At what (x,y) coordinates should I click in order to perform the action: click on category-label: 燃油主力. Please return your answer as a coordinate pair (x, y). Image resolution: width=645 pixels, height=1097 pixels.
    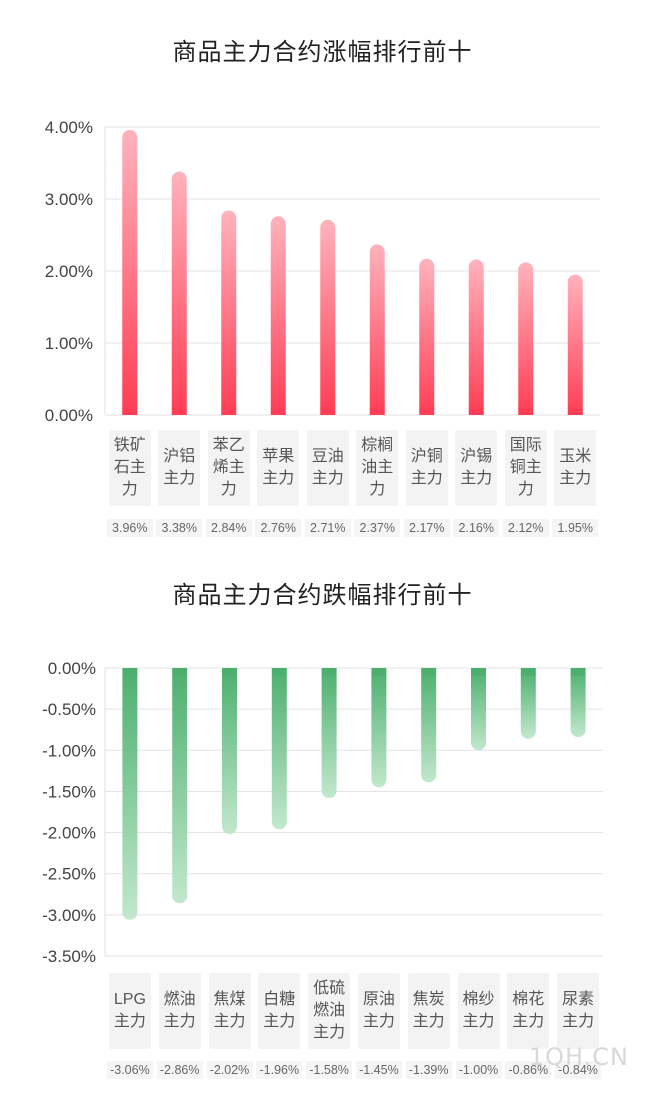
    Looking at the image, I should click on (179, 1011).